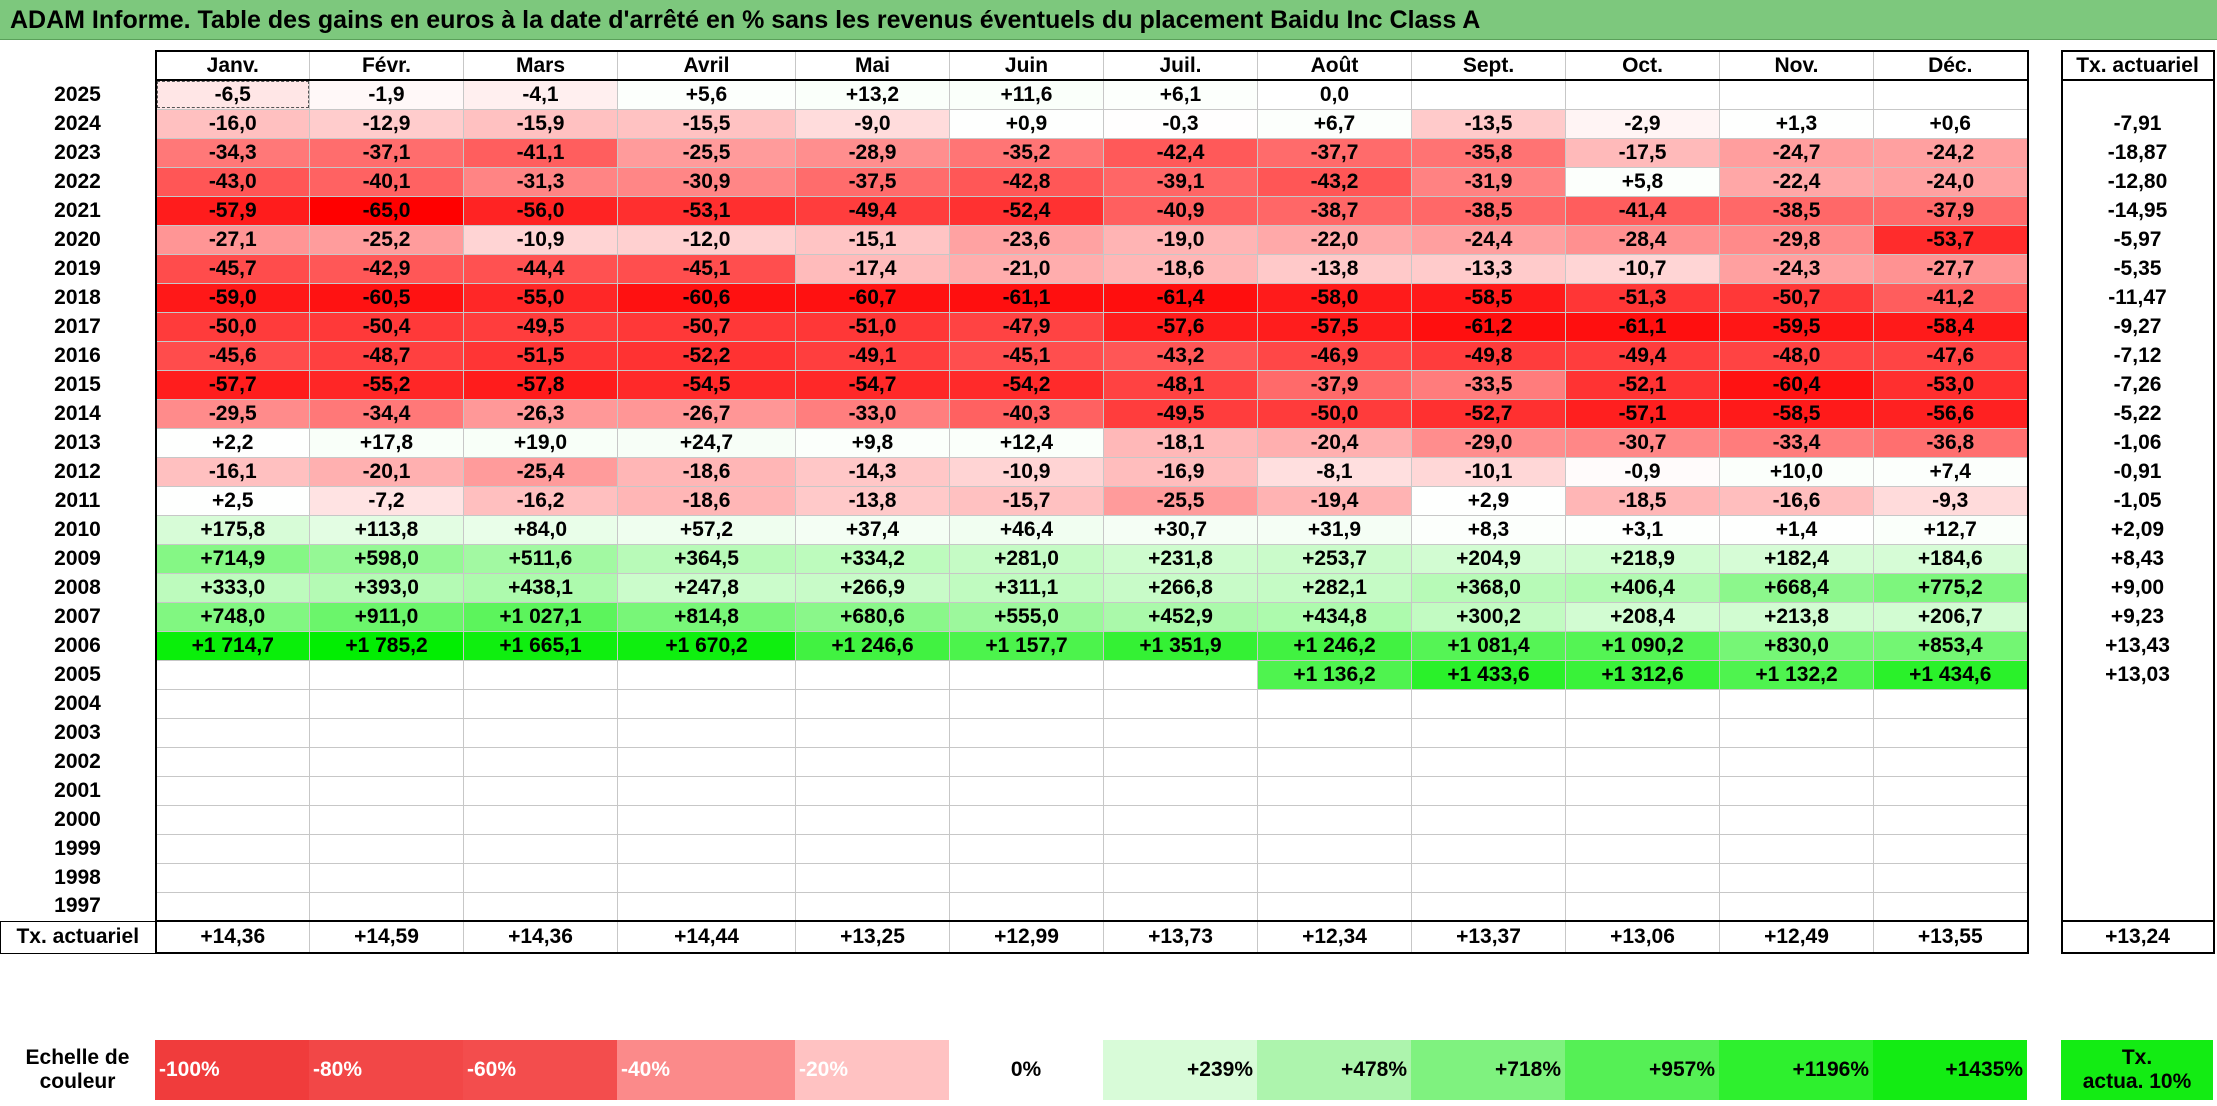 The width and height of the screenshot is (2217, 1106). What do you see at coordinates (1951, 500) in the screenshot?
I see `value-cell: -9,3` at bounding box center [1951, 500].